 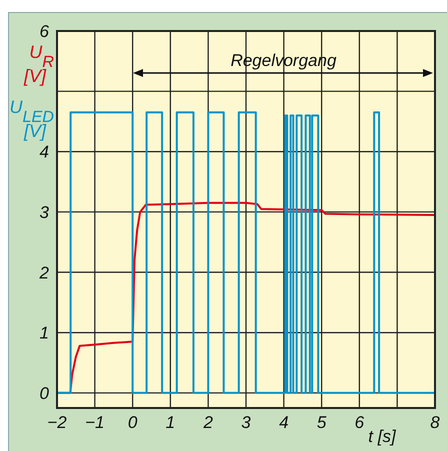 I want to click on y-tick-label: 3, so click(x=45, y=212).